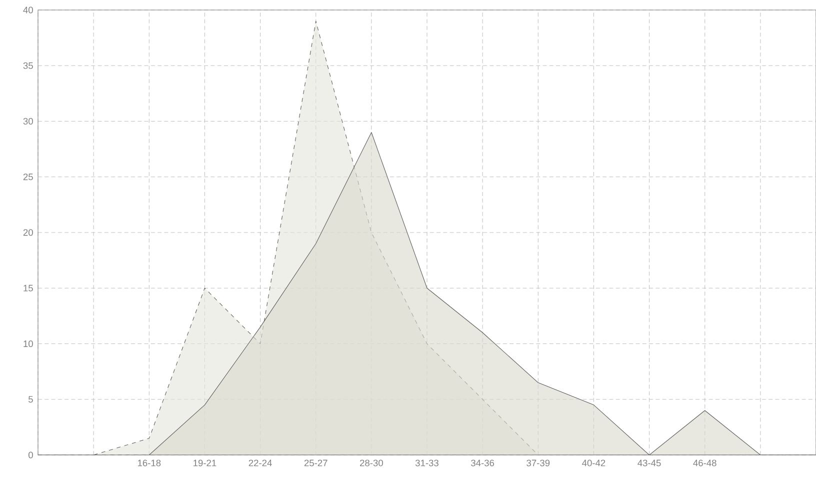 The height and width of the screenshot is (478, 816). What do you see at coordinates (30, 399) in the screenshot?
I see `y-tick-label: 5` at bounding box center [30, 399].